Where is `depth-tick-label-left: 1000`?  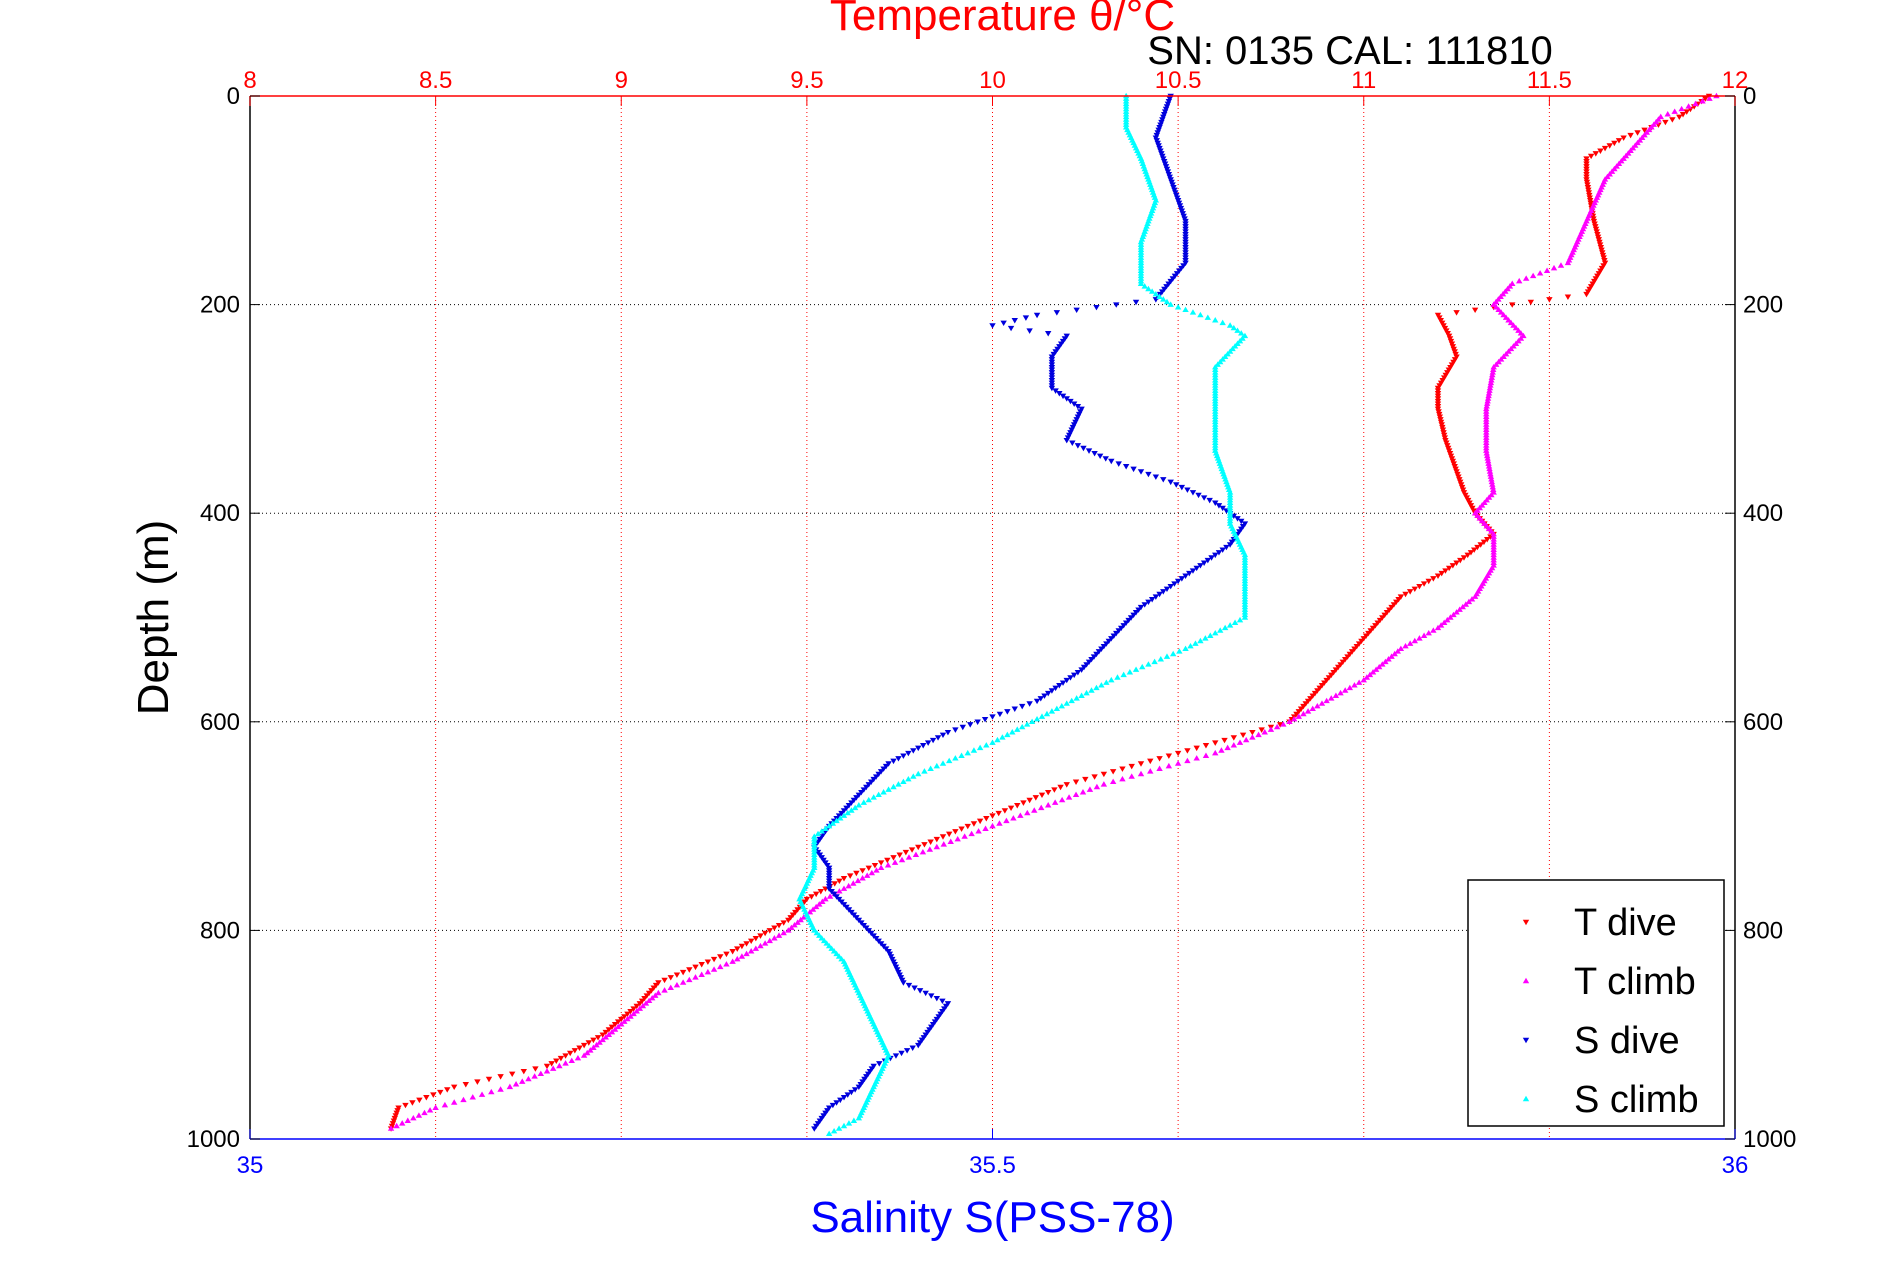
depth-tick-label-left: 1000 is located at coordinates (213, 1139).